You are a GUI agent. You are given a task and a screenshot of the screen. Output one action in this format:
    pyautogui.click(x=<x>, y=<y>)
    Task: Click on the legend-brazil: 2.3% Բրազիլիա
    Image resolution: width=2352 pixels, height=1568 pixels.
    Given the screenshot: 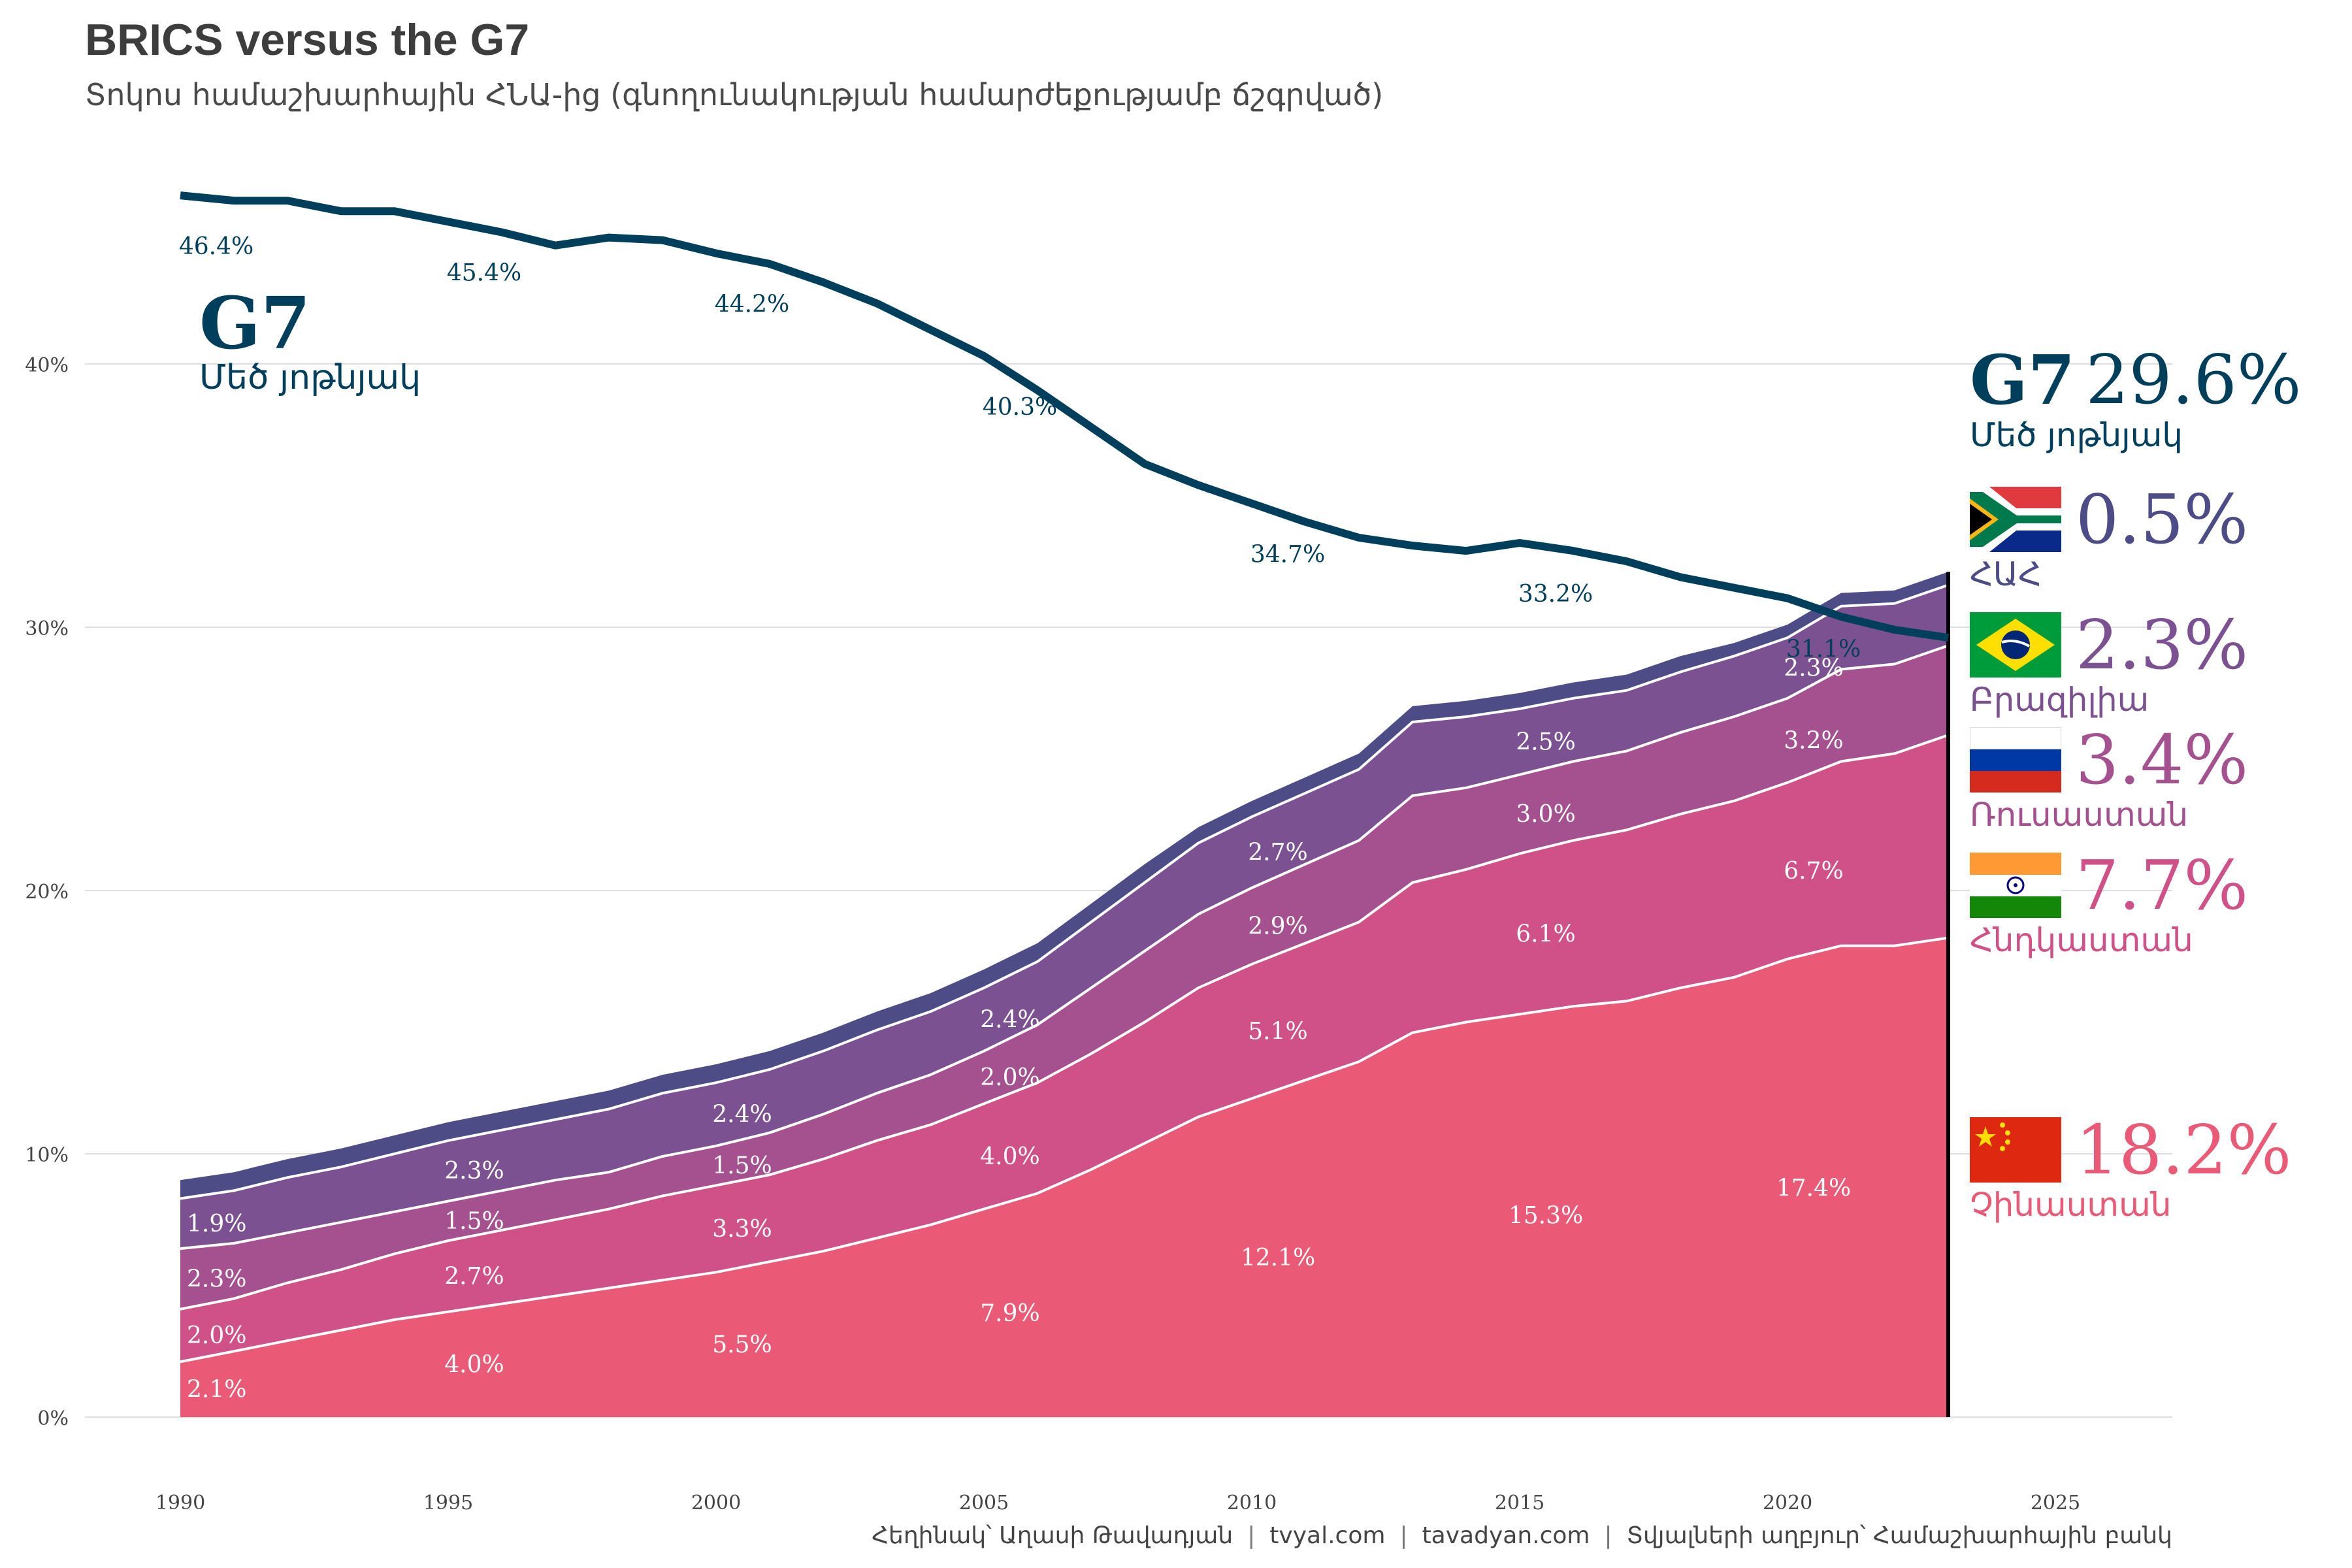 What is the action you would take?
    pyautogui.click(x=2109, y=662)
    